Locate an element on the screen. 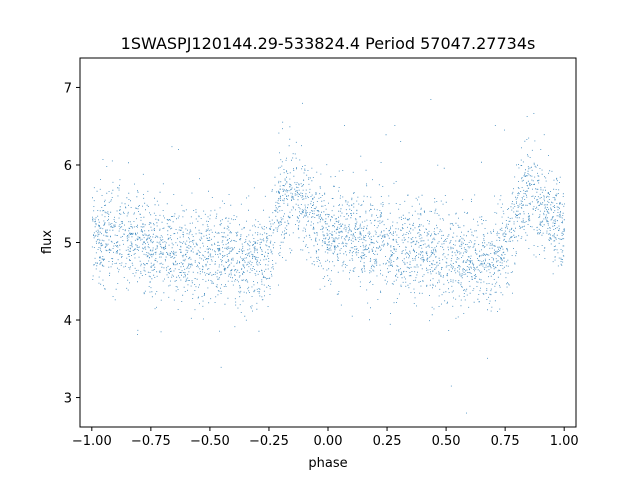  y-axis-label: flux is located at coordinates (47, 242).